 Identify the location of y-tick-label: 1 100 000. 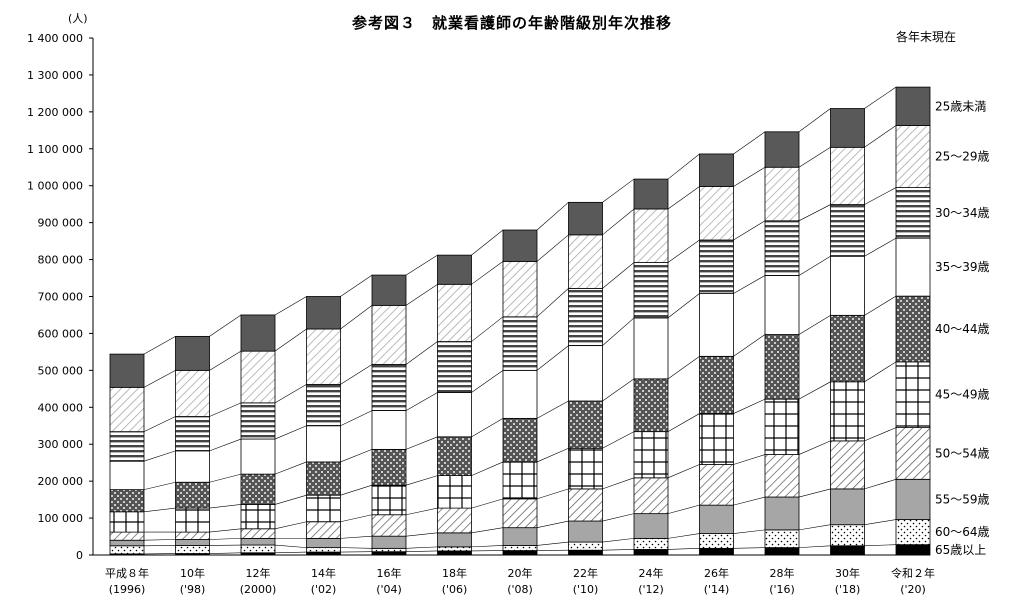
(55, 149).